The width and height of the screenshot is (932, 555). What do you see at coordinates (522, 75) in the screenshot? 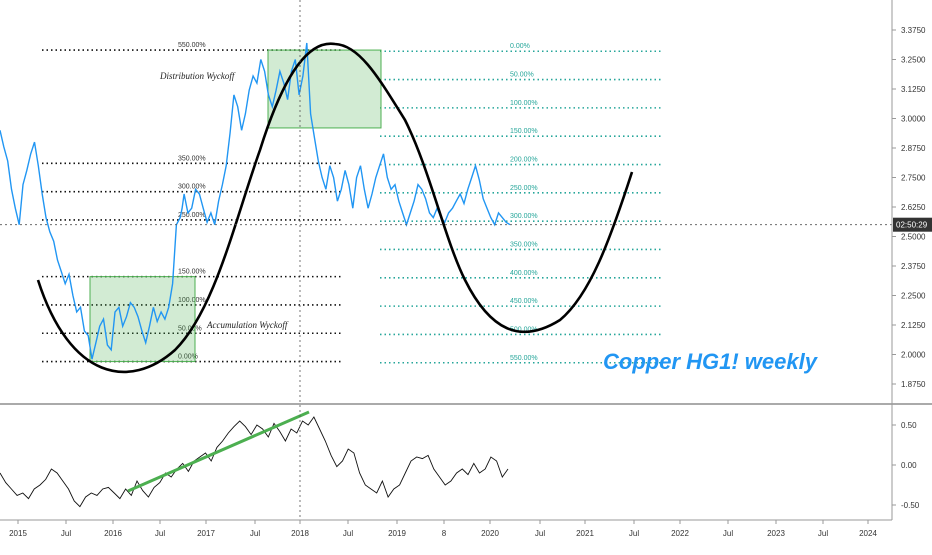
I see `fib-right-label: 50.00%` at bounding box center [522, 75].